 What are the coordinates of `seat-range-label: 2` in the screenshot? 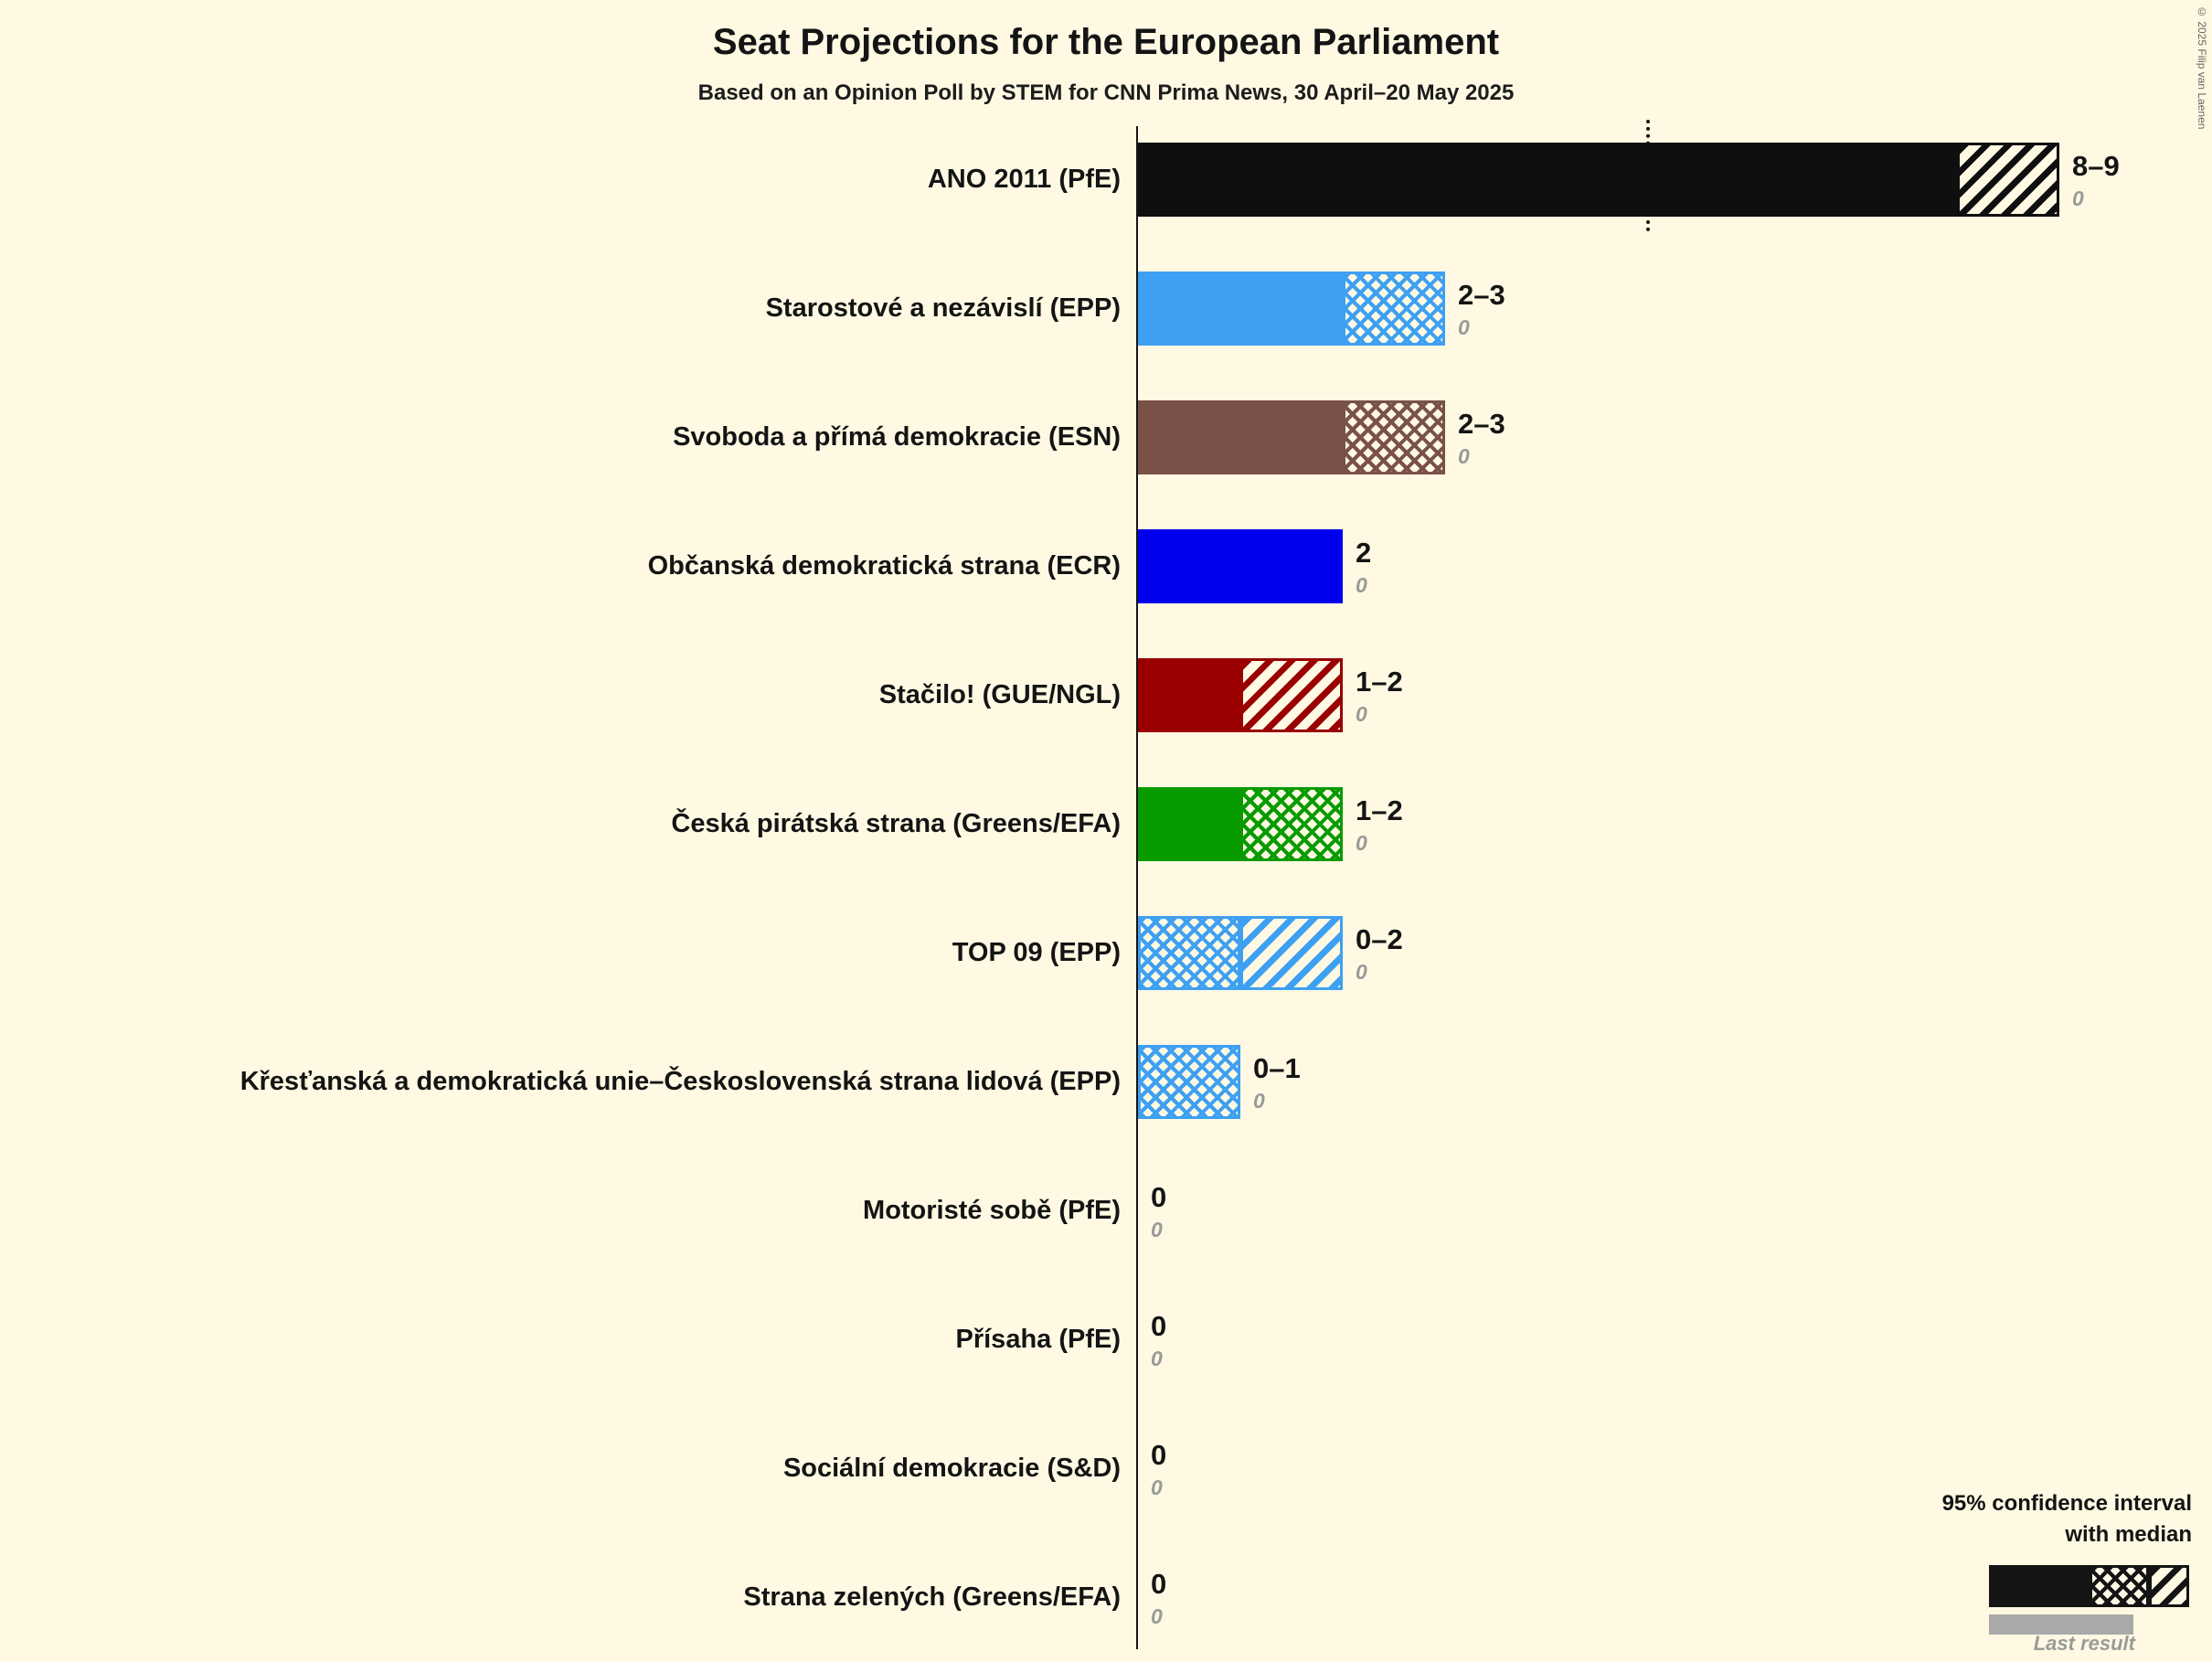 It's located at (1364, 552).